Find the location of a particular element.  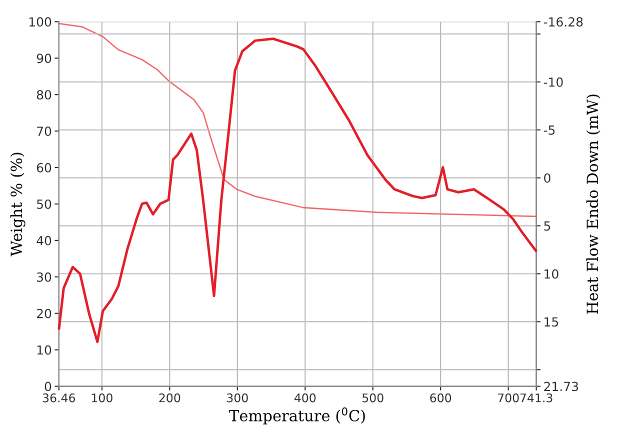

x-tick-label: 36.46 is located at coordinates (59, 397).